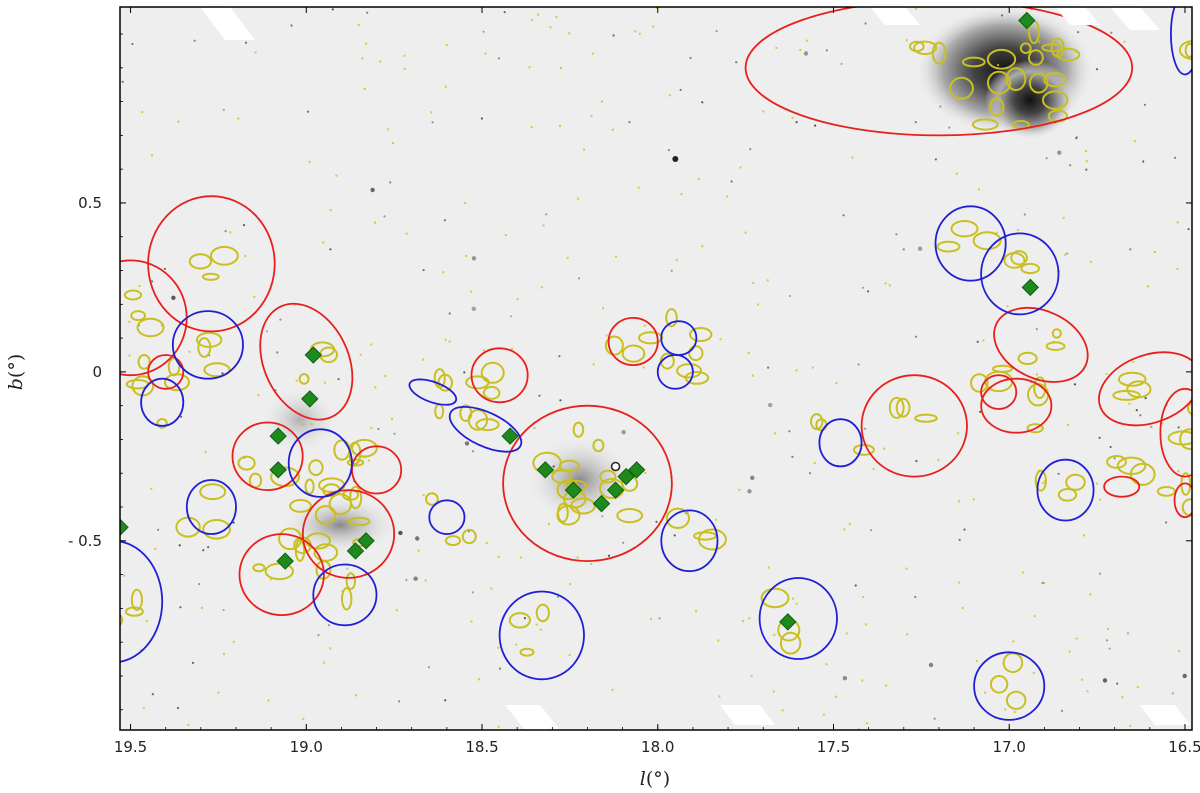 This screenshot has height=793, width=1200. What do you see at coordinates (90, 203) in the screenshot?
I see `y-tick-label: 0.5` at bounding box center [90, 203].